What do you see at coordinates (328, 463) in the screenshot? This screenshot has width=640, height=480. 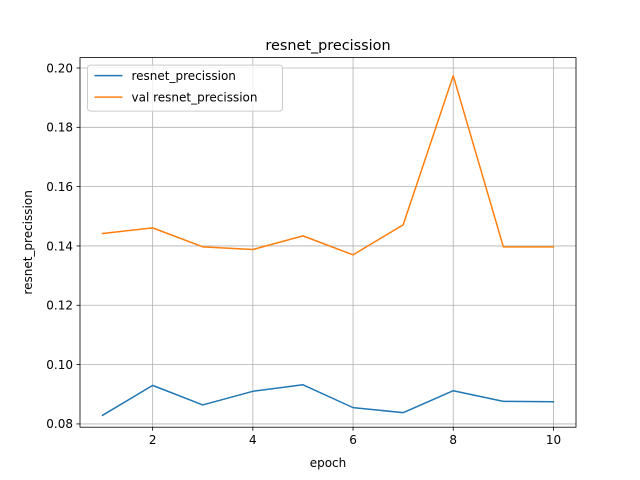 I see `x-axis-label: epoch` at bounding box center [328, 463].